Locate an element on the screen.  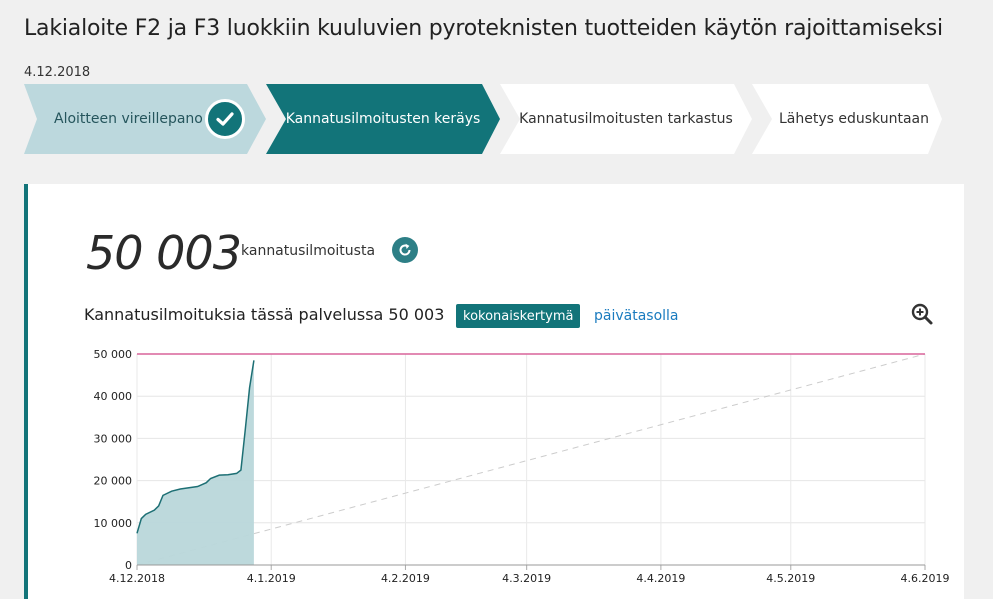
x-tick-label: 4.6.2019 is located at coordinates (925, 578).